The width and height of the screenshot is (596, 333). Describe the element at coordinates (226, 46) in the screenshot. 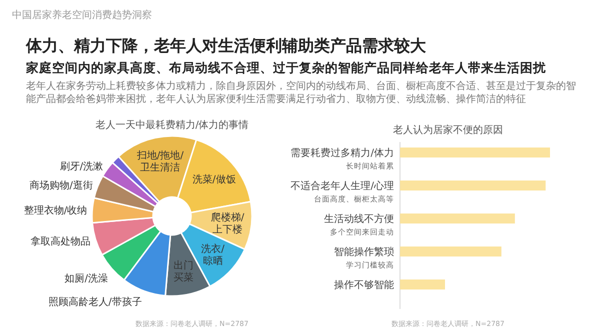

I see `text: 体力、精力下降，老年人对生活便利辅助类产品需求较大` at that location.